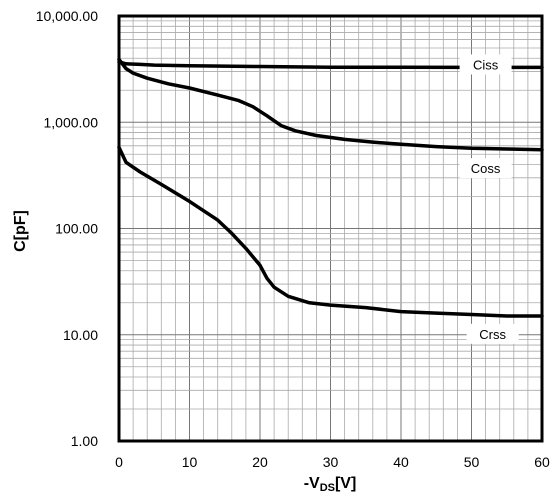  What do you see at coordinates (331, 462) in the screenshot?
I see `x-tick-label: 30` at bounding box center [331, 462].